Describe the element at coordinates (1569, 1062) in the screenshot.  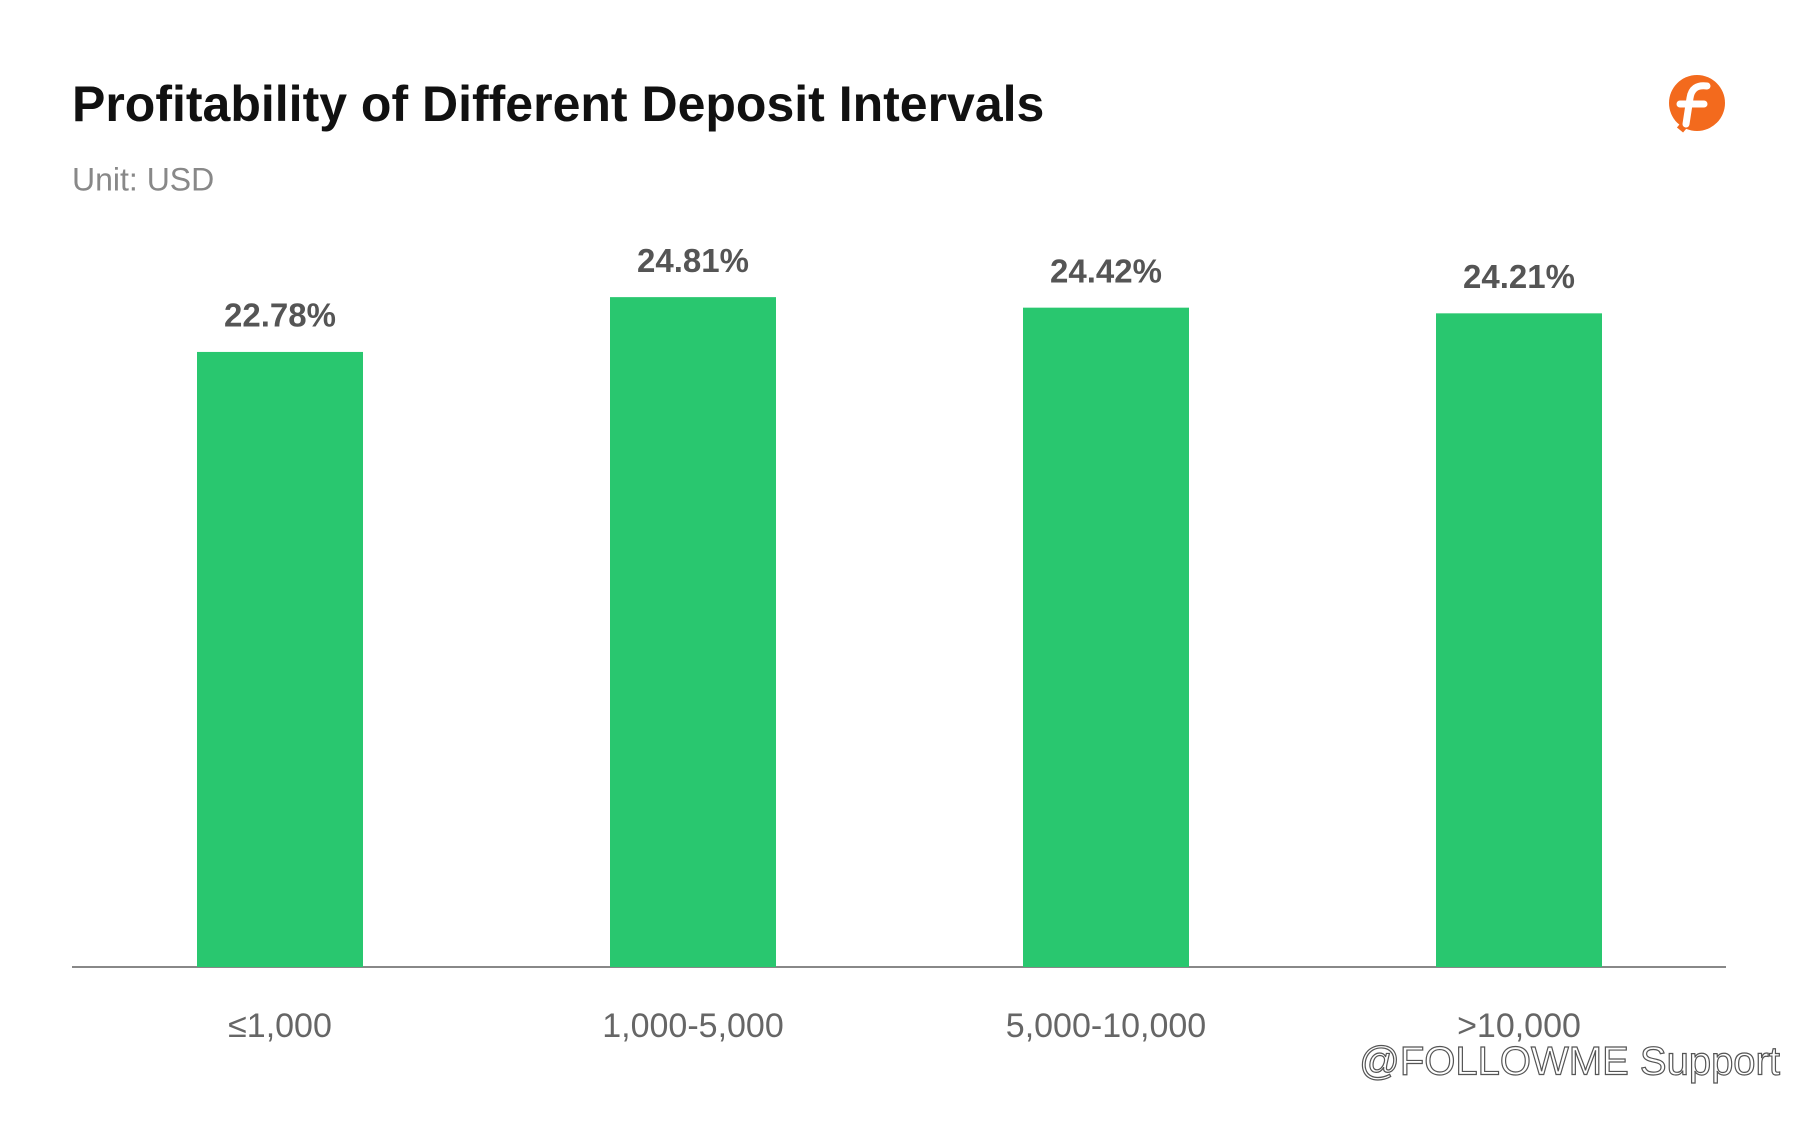
I see `watermark: @FOLLOWME Support` at that location.